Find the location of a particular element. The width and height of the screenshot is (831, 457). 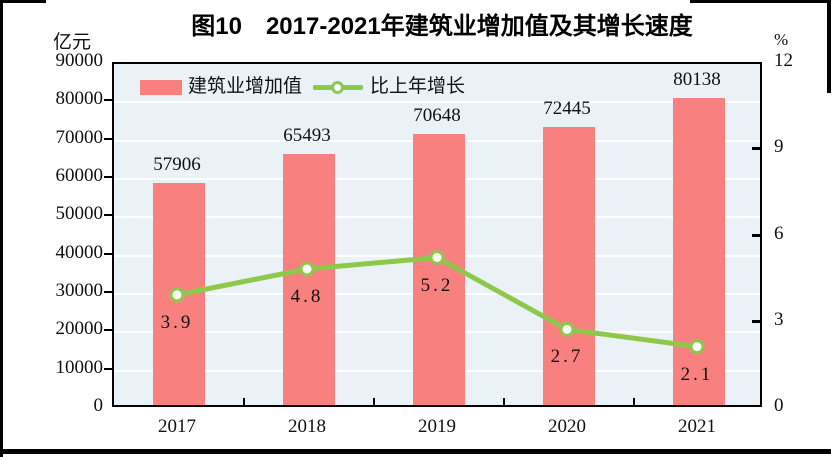

right-axis-tick-label: 12 is located at coordinates (783, 60).